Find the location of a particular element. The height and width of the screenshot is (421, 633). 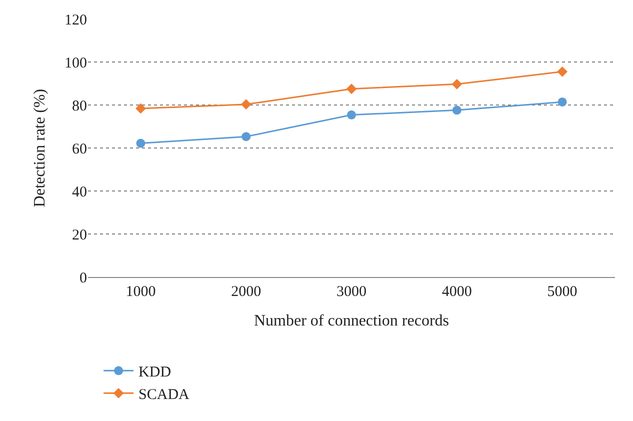

x-tick-label: 4000 is located at coordinates (457, 292).